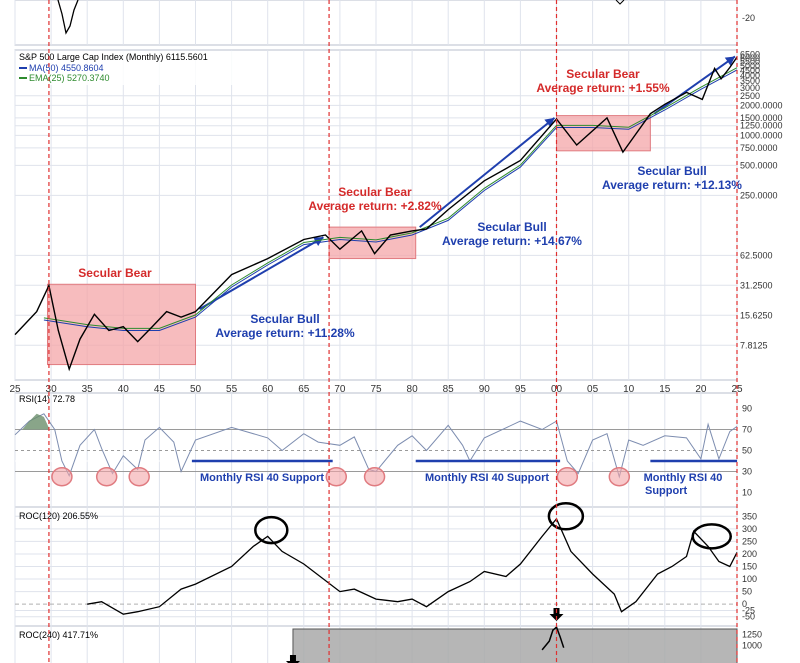  I want to click on annotation-bull2-line1: Secular Bull, so click(511, 227).